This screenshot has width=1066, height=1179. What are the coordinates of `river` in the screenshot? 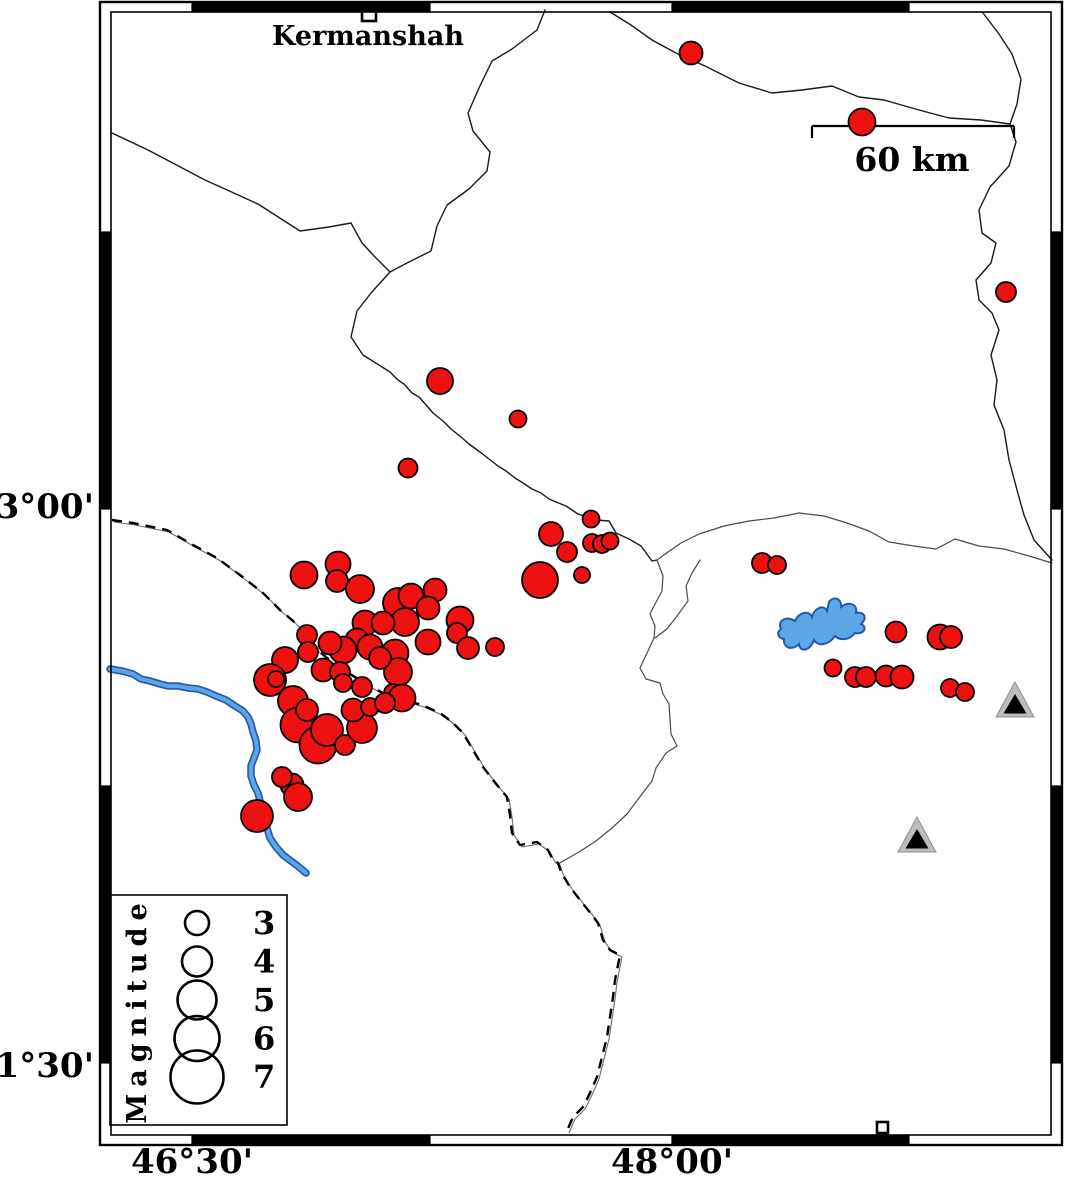 It's located at (208, 771).